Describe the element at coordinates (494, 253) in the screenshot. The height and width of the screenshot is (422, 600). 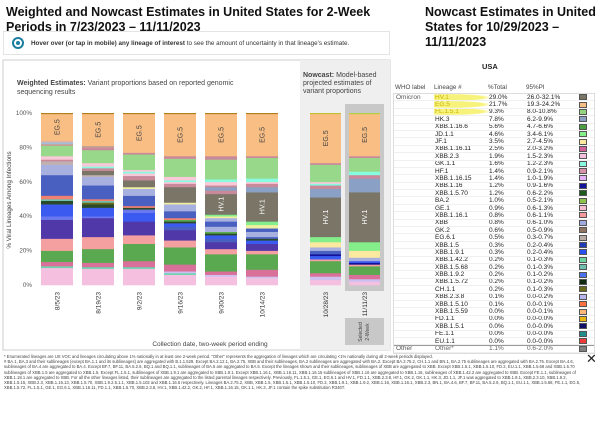
I see `table-row: XBB.1.9.1 0.3% 0.2-0.4%` at that location.